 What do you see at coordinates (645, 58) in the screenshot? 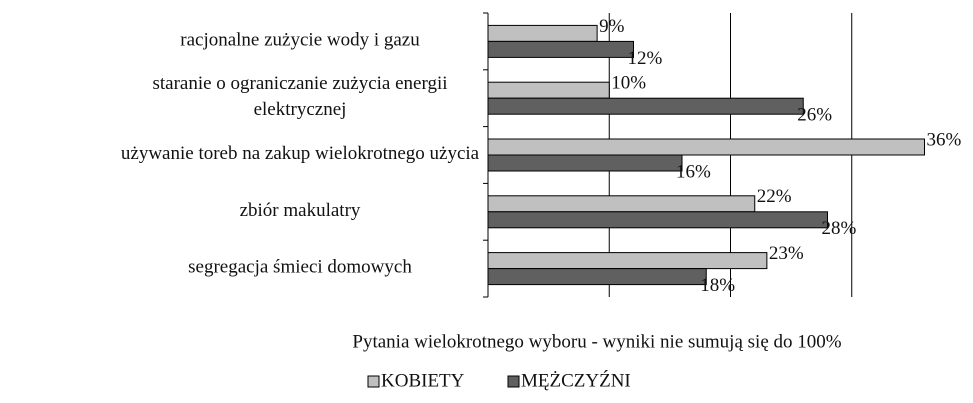
I see `data-label: 12%` at bounding box center [645, 58].